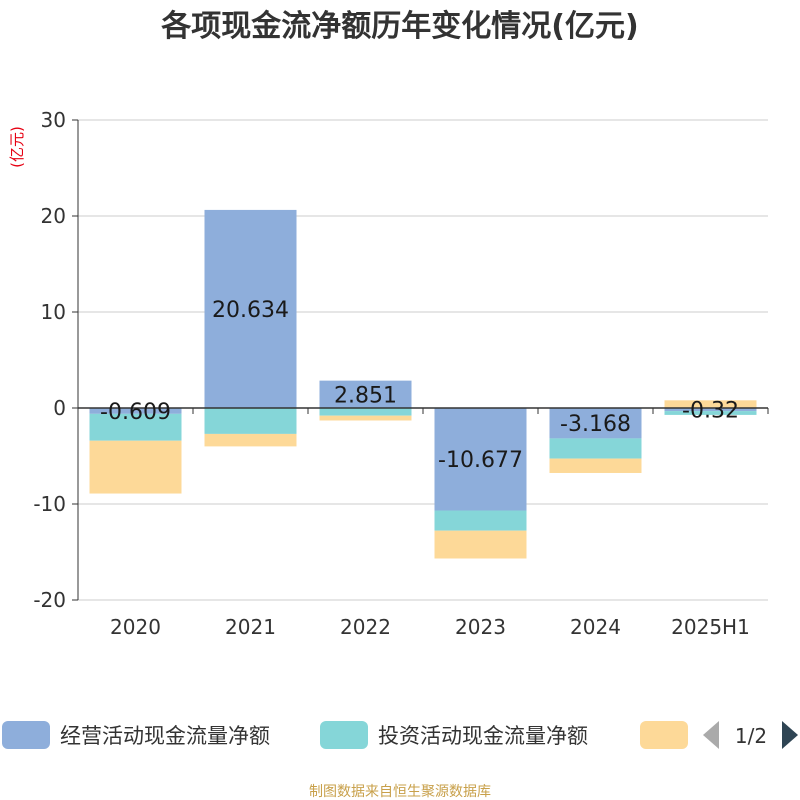 The width and height of the screenshot is (800, 800). I want to click on bar-series2-2020, so click(135, 427).